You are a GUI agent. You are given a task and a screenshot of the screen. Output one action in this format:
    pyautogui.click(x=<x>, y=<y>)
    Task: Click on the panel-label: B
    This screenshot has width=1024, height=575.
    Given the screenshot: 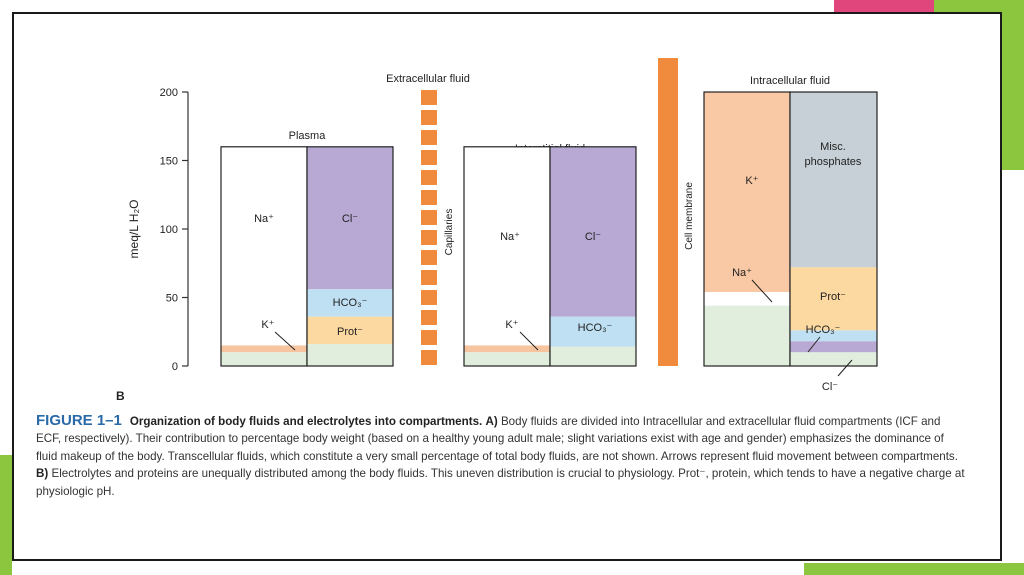 What is the action you would take?
    pyautogui.click(x=120, y=396)
    